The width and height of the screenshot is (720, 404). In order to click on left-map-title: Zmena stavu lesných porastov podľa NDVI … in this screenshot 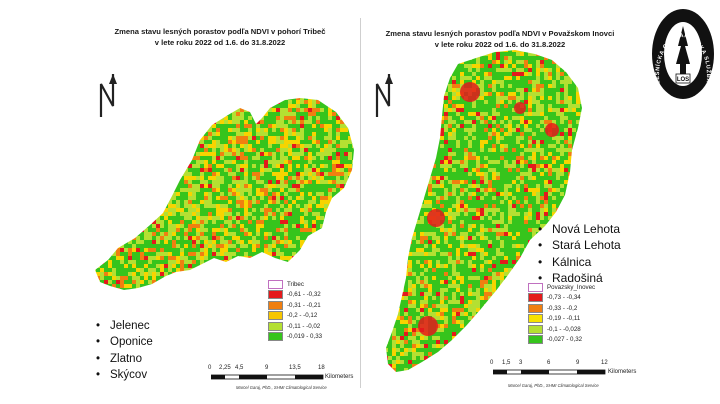, I will do `click(220, 37)`.